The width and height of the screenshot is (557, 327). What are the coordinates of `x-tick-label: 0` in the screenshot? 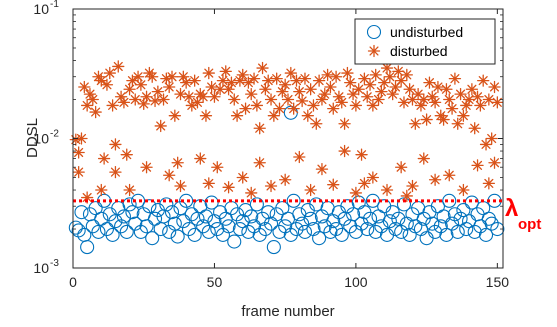 It's located at (73, 282).